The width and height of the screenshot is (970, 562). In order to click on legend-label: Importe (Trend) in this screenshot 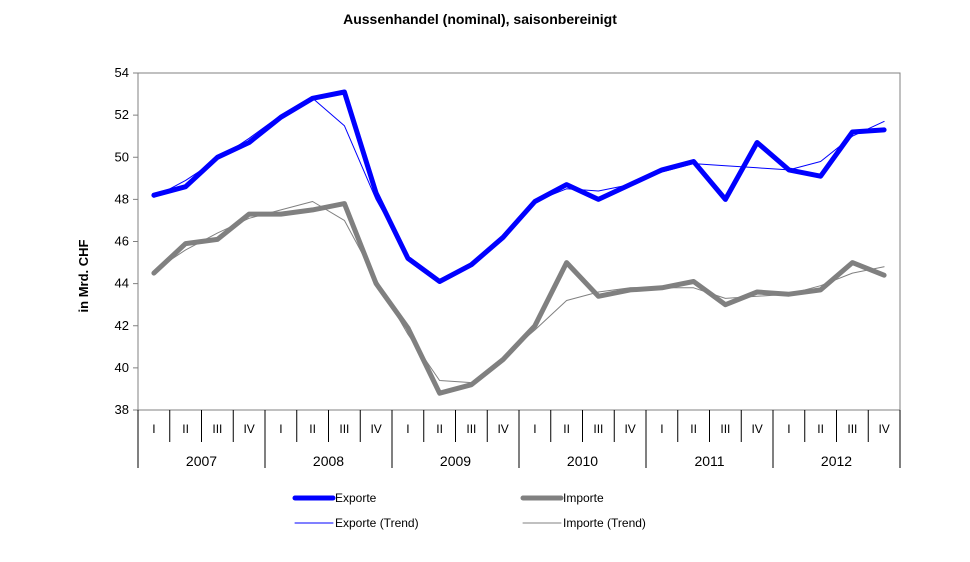, I will do `click(604, 523)`.